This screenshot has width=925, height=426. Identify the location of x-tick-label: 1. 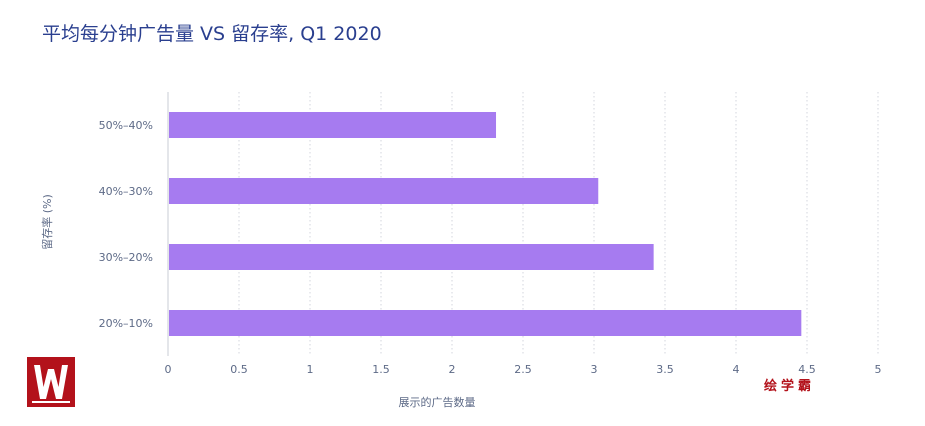
(310, 369).